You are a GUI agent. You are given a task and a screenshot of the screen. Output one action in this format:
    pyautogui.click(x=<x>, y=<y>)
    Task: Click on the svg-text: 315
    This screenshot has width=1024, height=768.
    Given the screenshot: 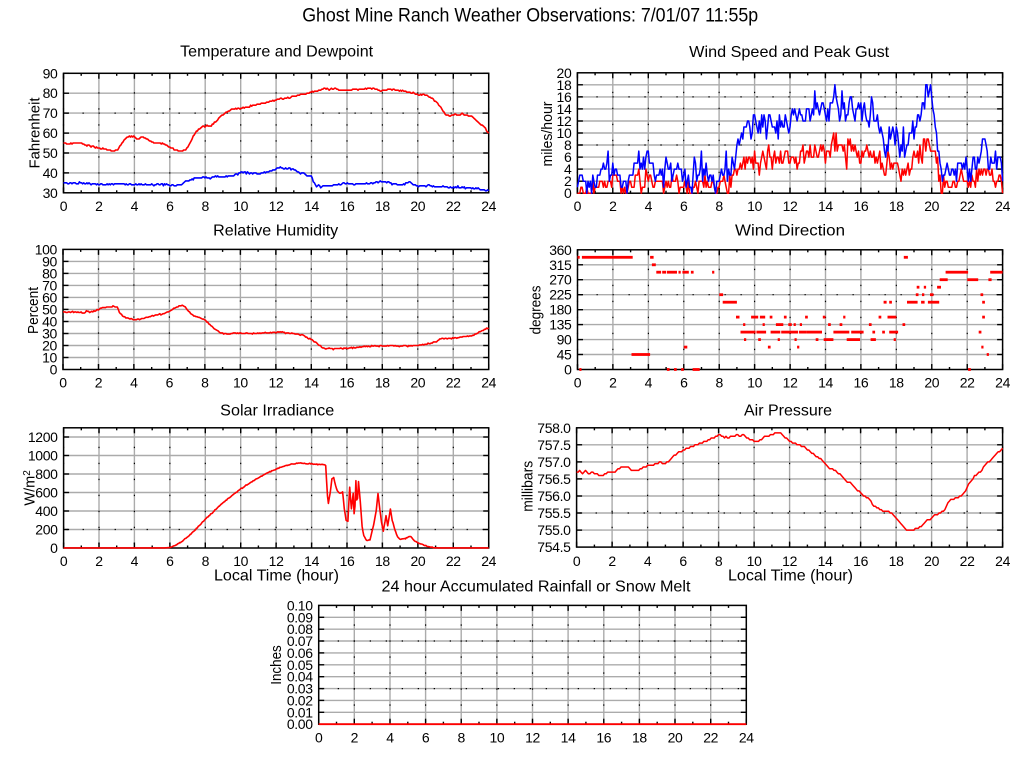 What is the action you would take?
    pyautogui.click(x=560, y=265)
    